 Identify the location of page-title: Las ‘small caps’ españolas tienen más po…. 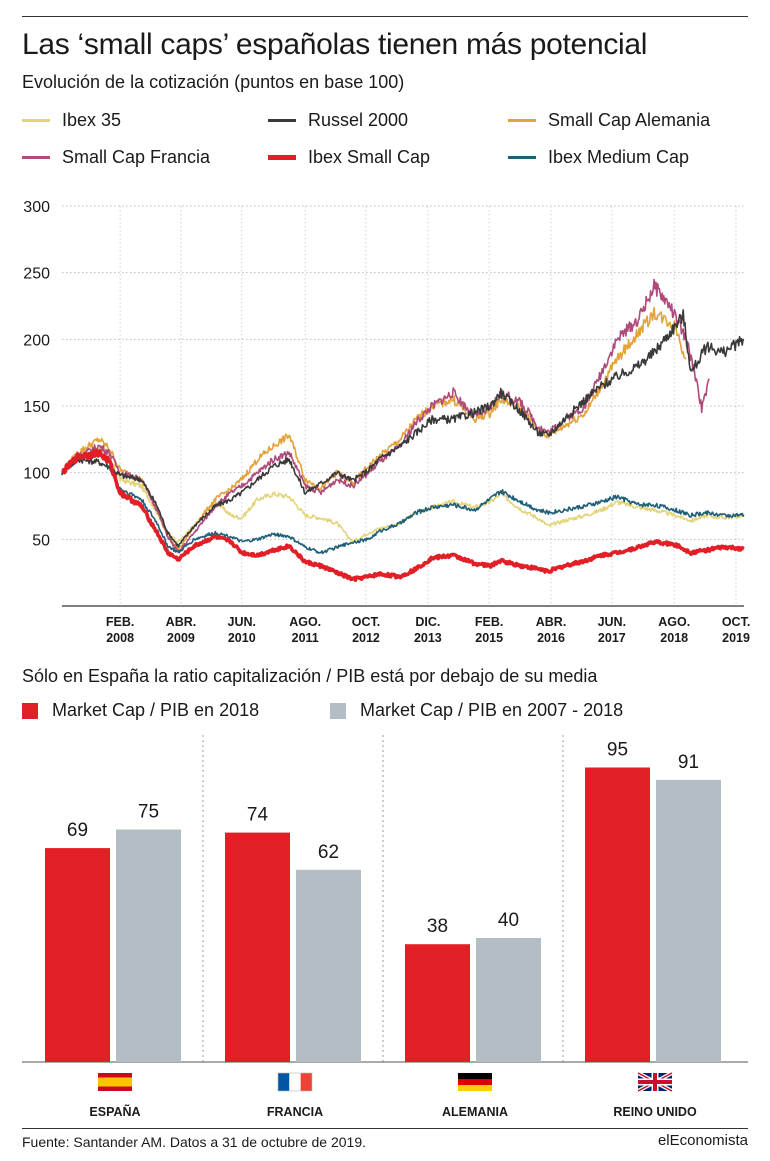
(335, 44).